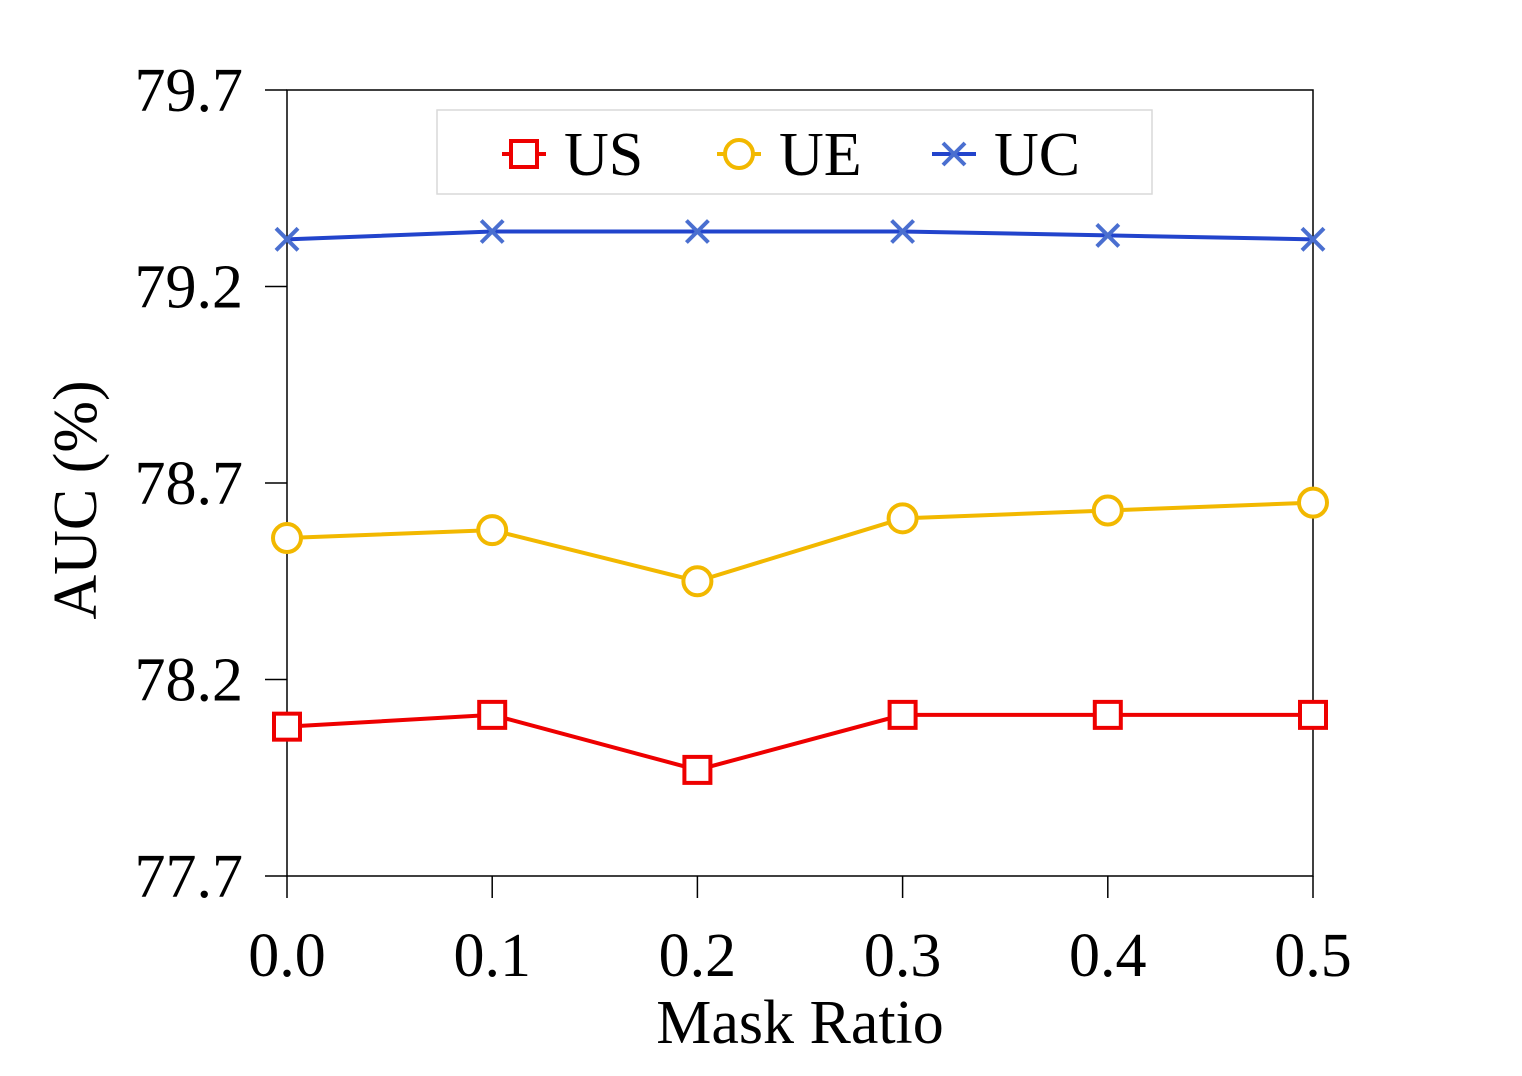 The image size is (1522, 1076). I want to click on legend: US UE UC, so click(794, 152).